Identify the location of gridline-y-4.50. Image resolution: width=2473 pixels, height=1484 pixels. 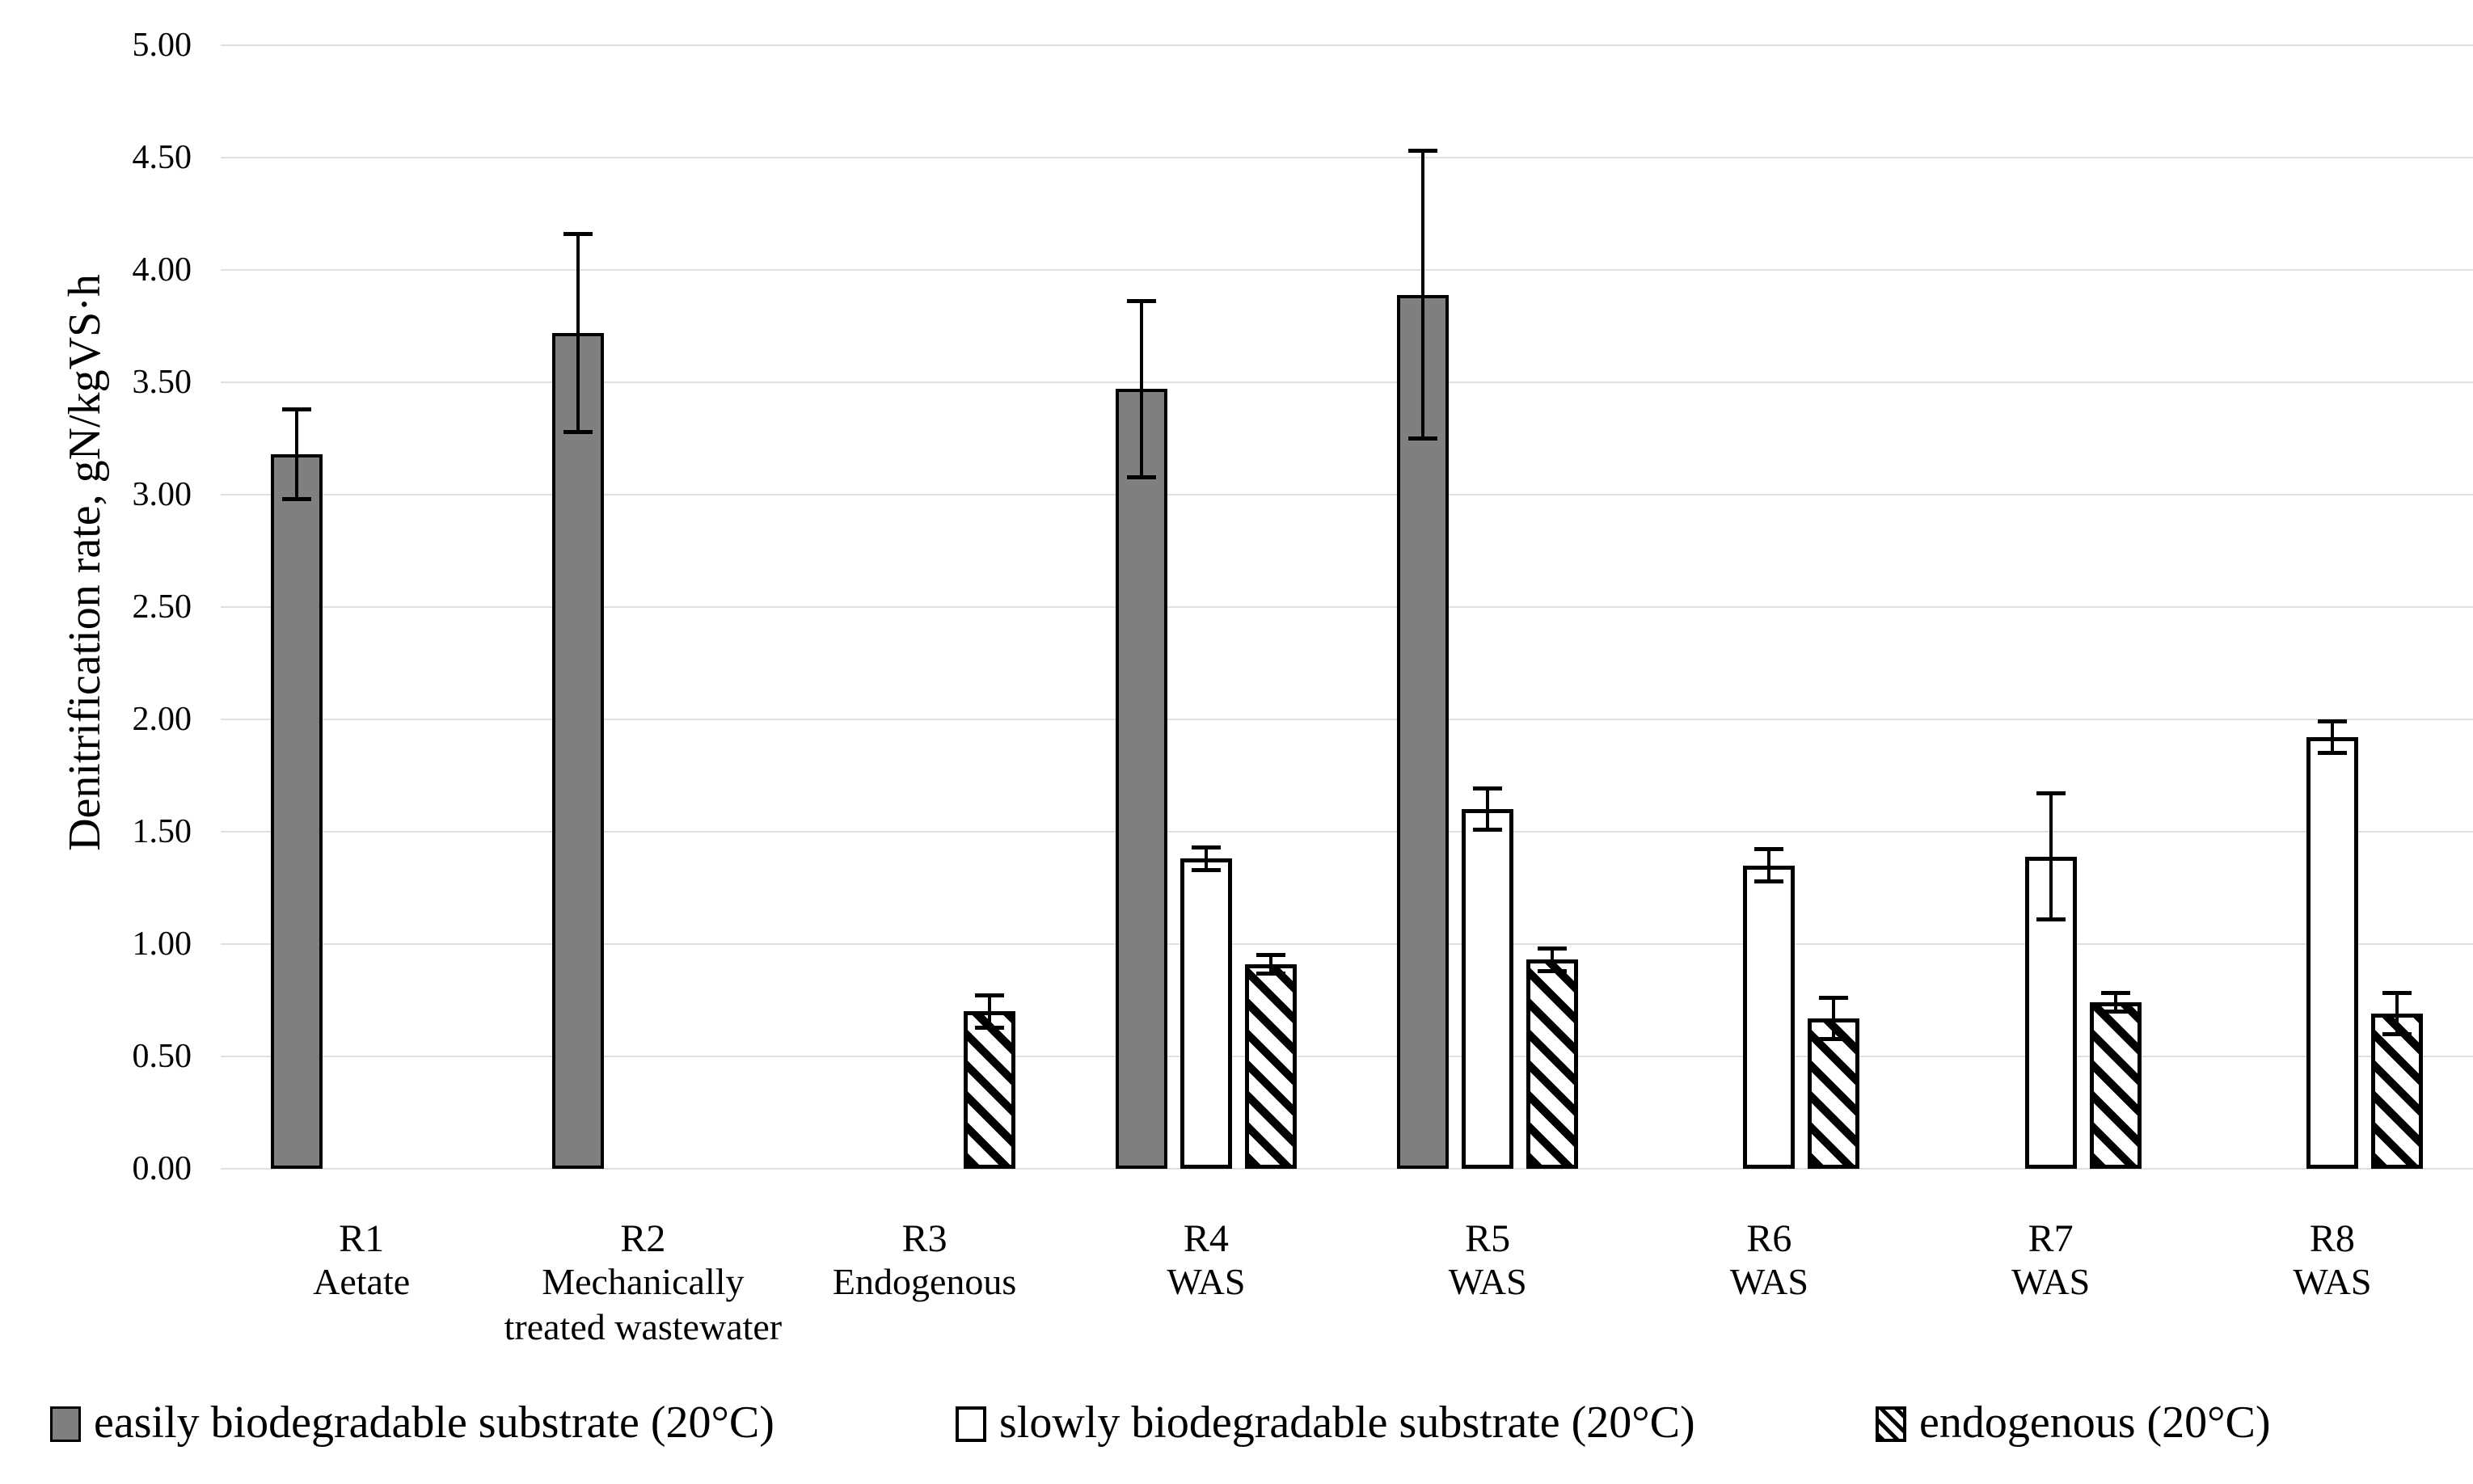
(1347, 157).